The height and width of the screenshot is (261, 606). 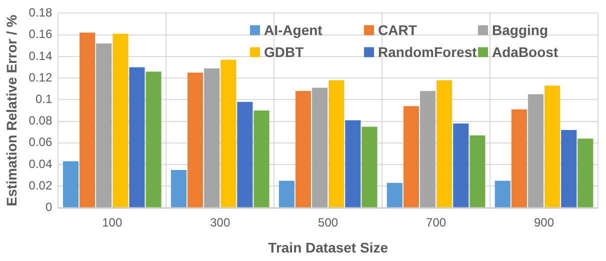 I want to click on legend-label: AdaBoost, so click(x=525, y=52).